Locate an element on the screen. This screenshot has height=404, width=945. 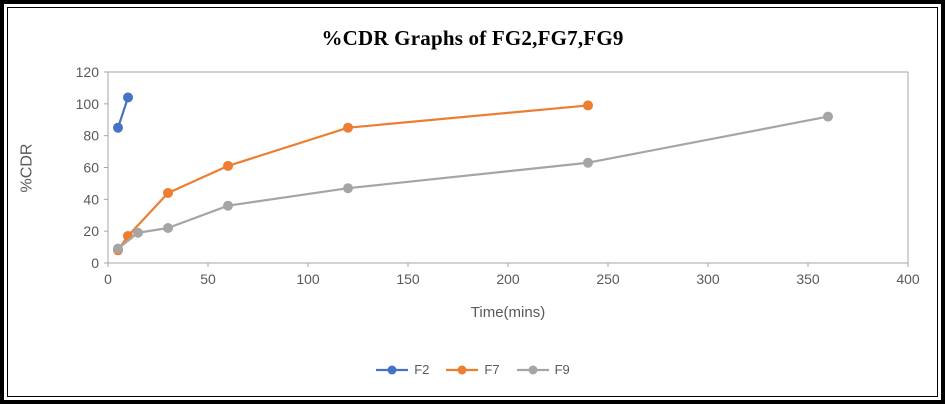
legend-label: F2 is located at coordinates (422, 369).